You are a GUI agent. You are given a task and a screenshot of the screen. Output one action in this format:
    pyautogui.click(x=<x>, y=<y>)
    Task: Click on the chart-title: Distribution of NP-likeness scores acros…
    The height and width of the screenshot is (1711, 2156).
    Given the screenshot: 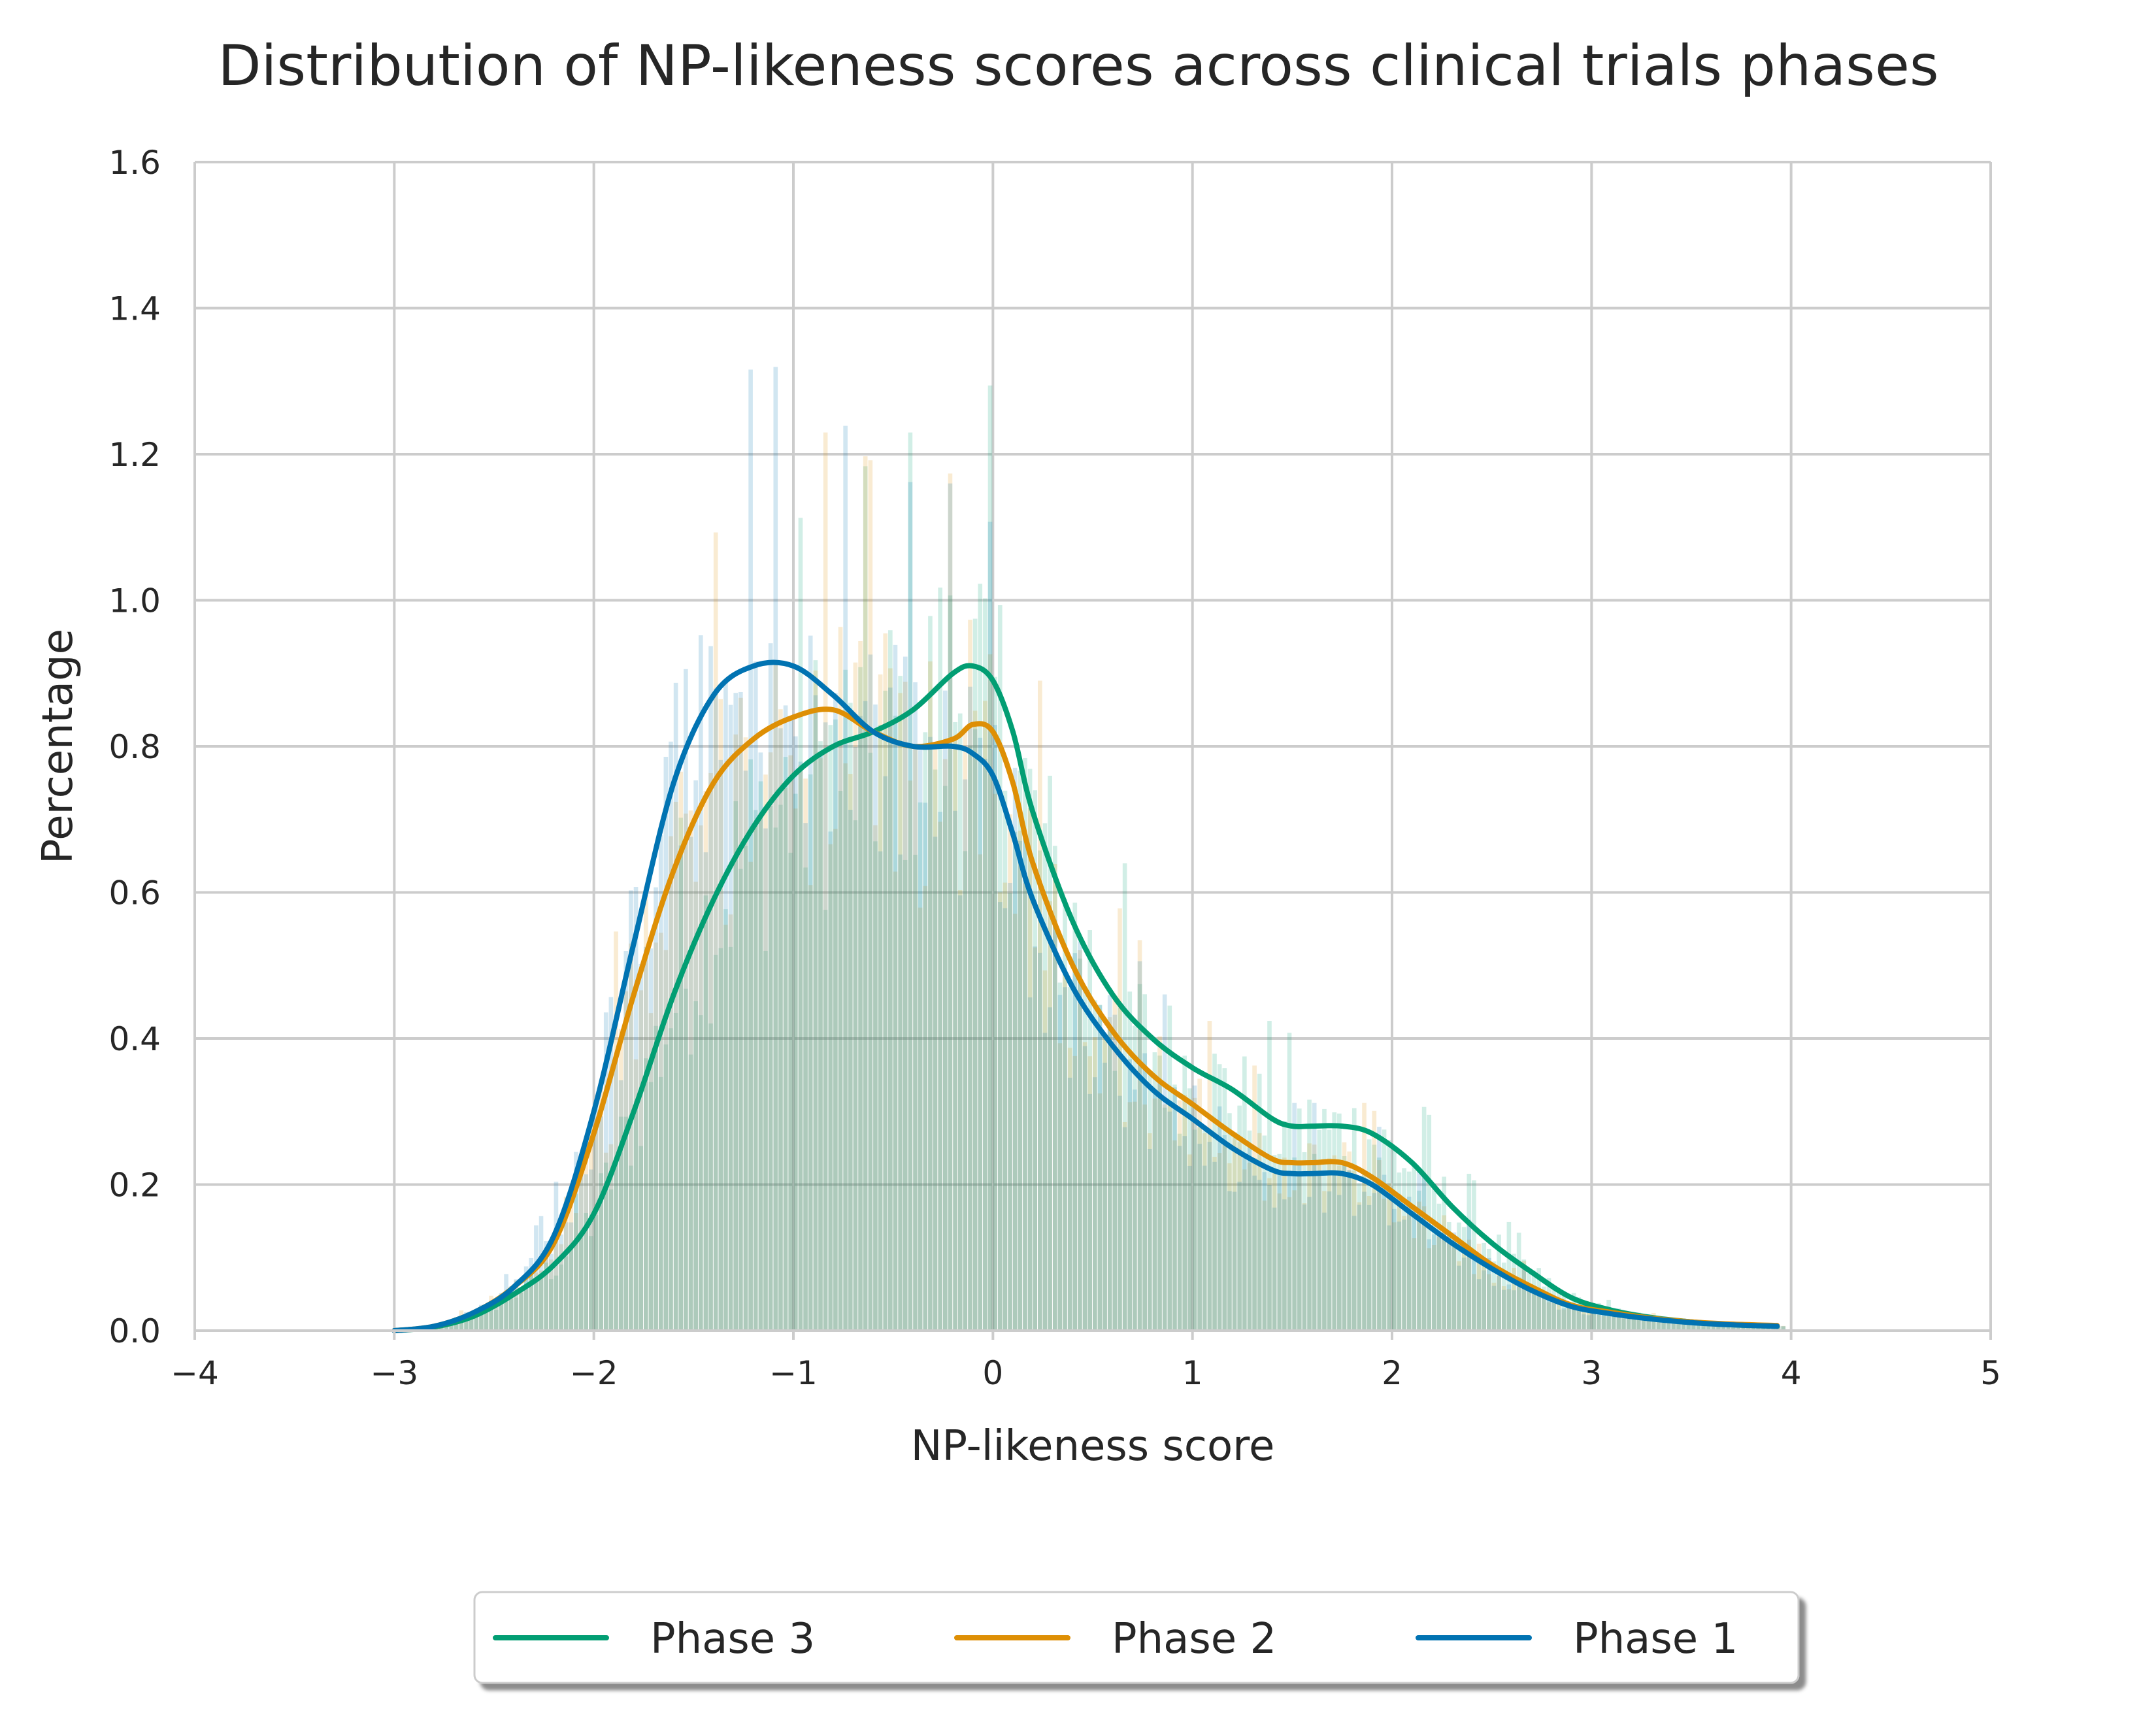 What is the action you would take?
    pyautogui.click(x=1078, y=66)
    